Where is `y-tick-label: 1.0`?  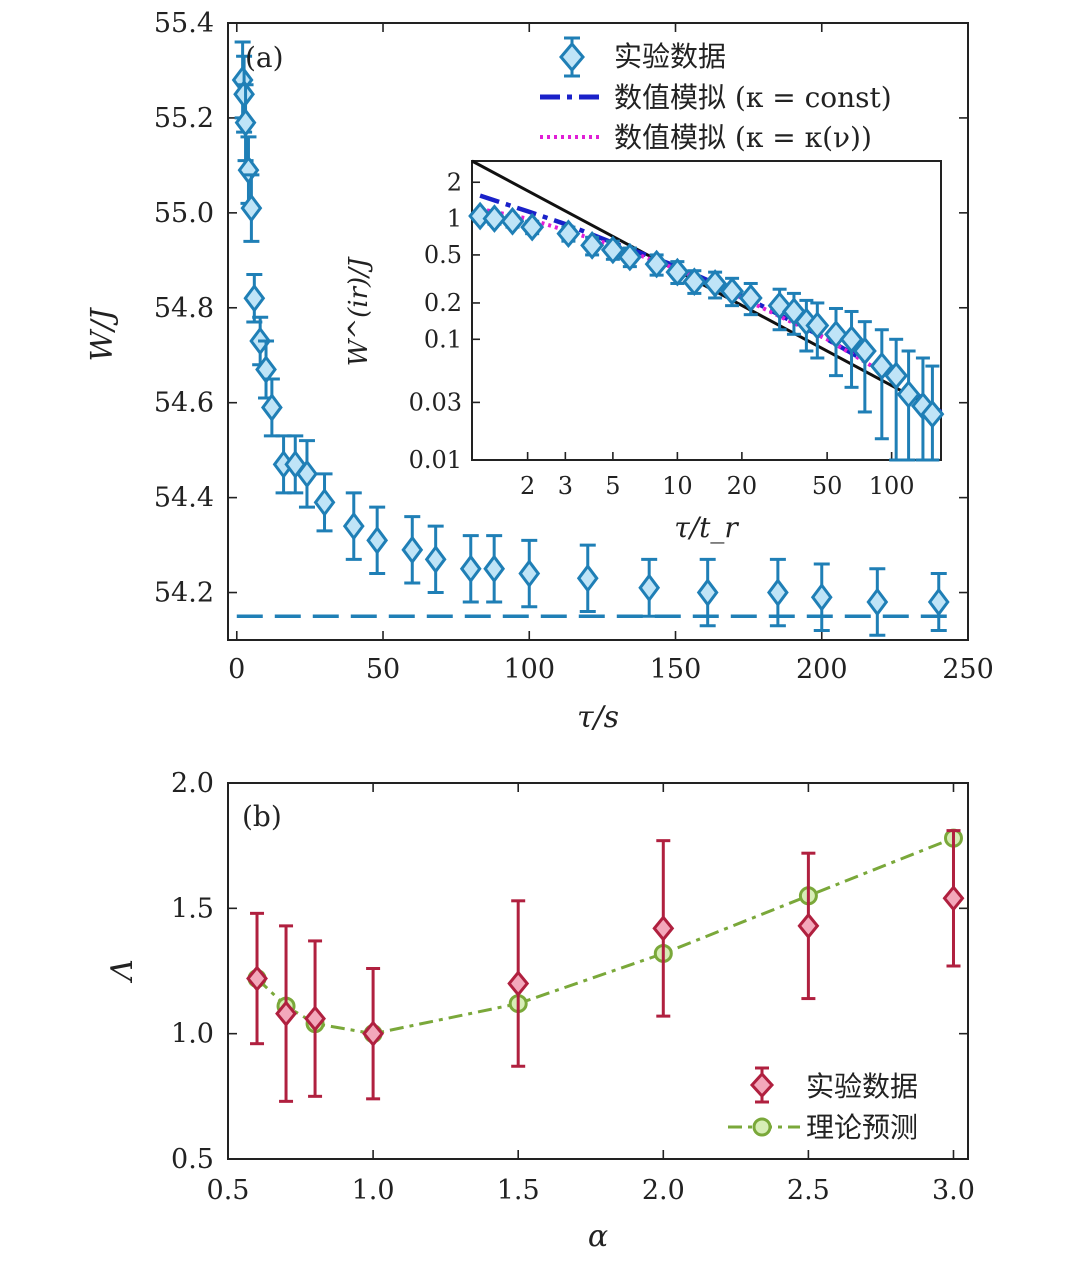 y-tick-label: 1.0 is located at coordinates (192, 1034).